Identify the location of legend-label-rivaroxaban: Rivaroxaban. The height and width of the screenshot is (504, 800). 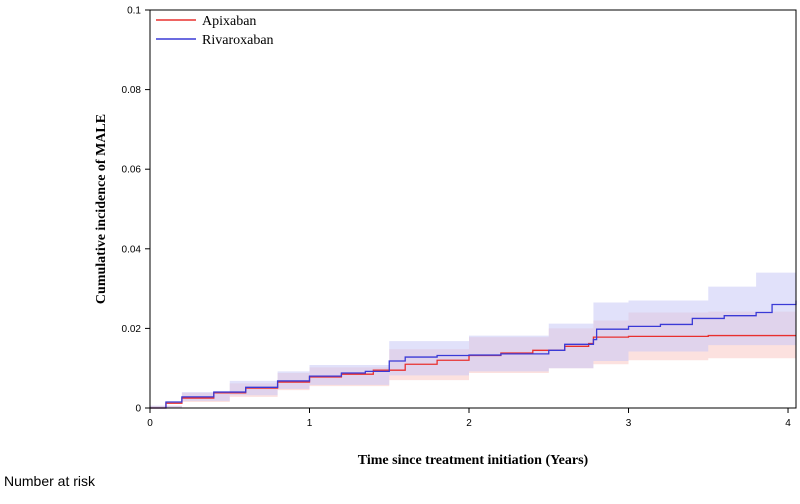
(238, 40).